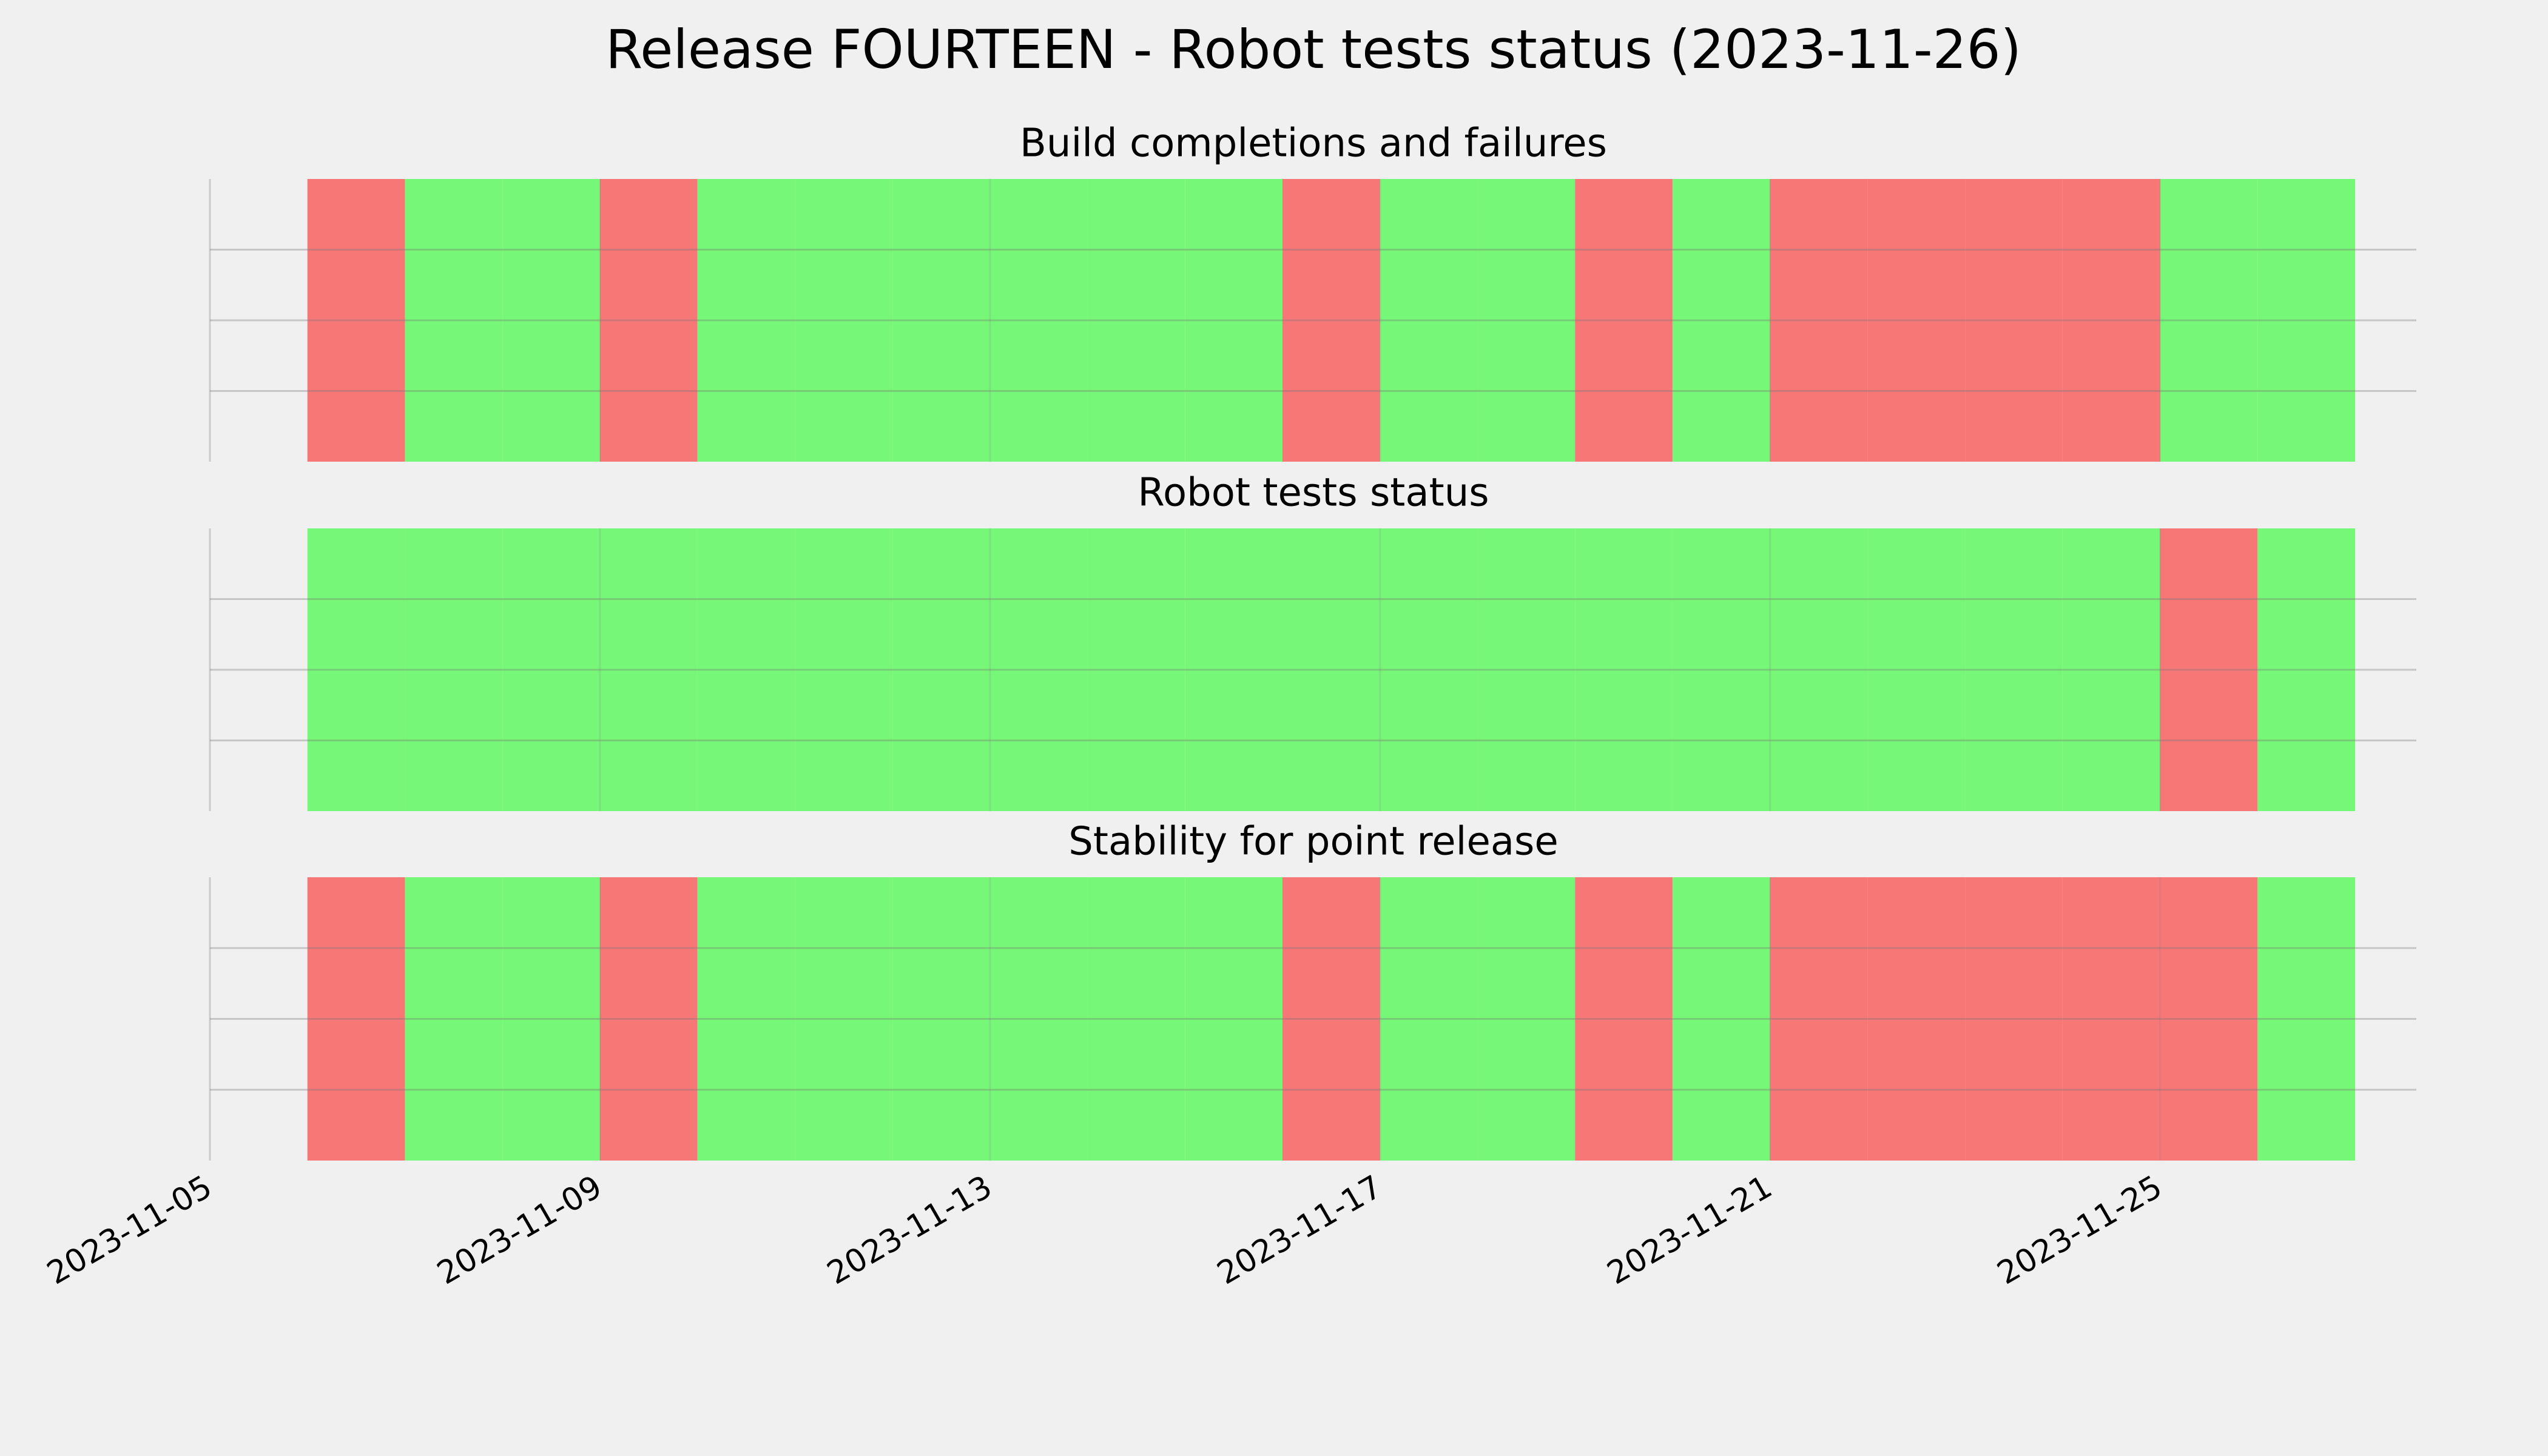 Image resolution: width=2548 pixels, height=1456 pixels. Describe the element at coordinates (1313, 842) in the screenshot. I see `panel-title: Stability for point release` at that location.